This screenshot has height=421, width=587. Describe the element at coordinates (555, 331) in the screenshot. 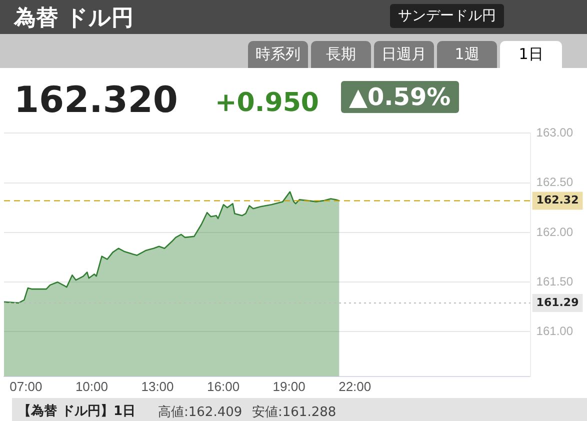

I see `y-tick-label: 161.00` at that location.